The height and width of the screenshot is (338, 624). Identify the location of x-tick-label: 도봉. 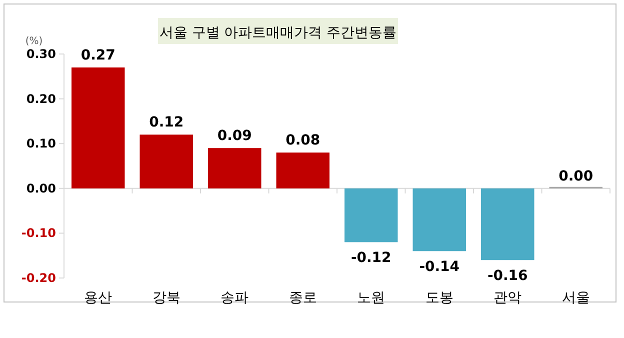
(439, 298).